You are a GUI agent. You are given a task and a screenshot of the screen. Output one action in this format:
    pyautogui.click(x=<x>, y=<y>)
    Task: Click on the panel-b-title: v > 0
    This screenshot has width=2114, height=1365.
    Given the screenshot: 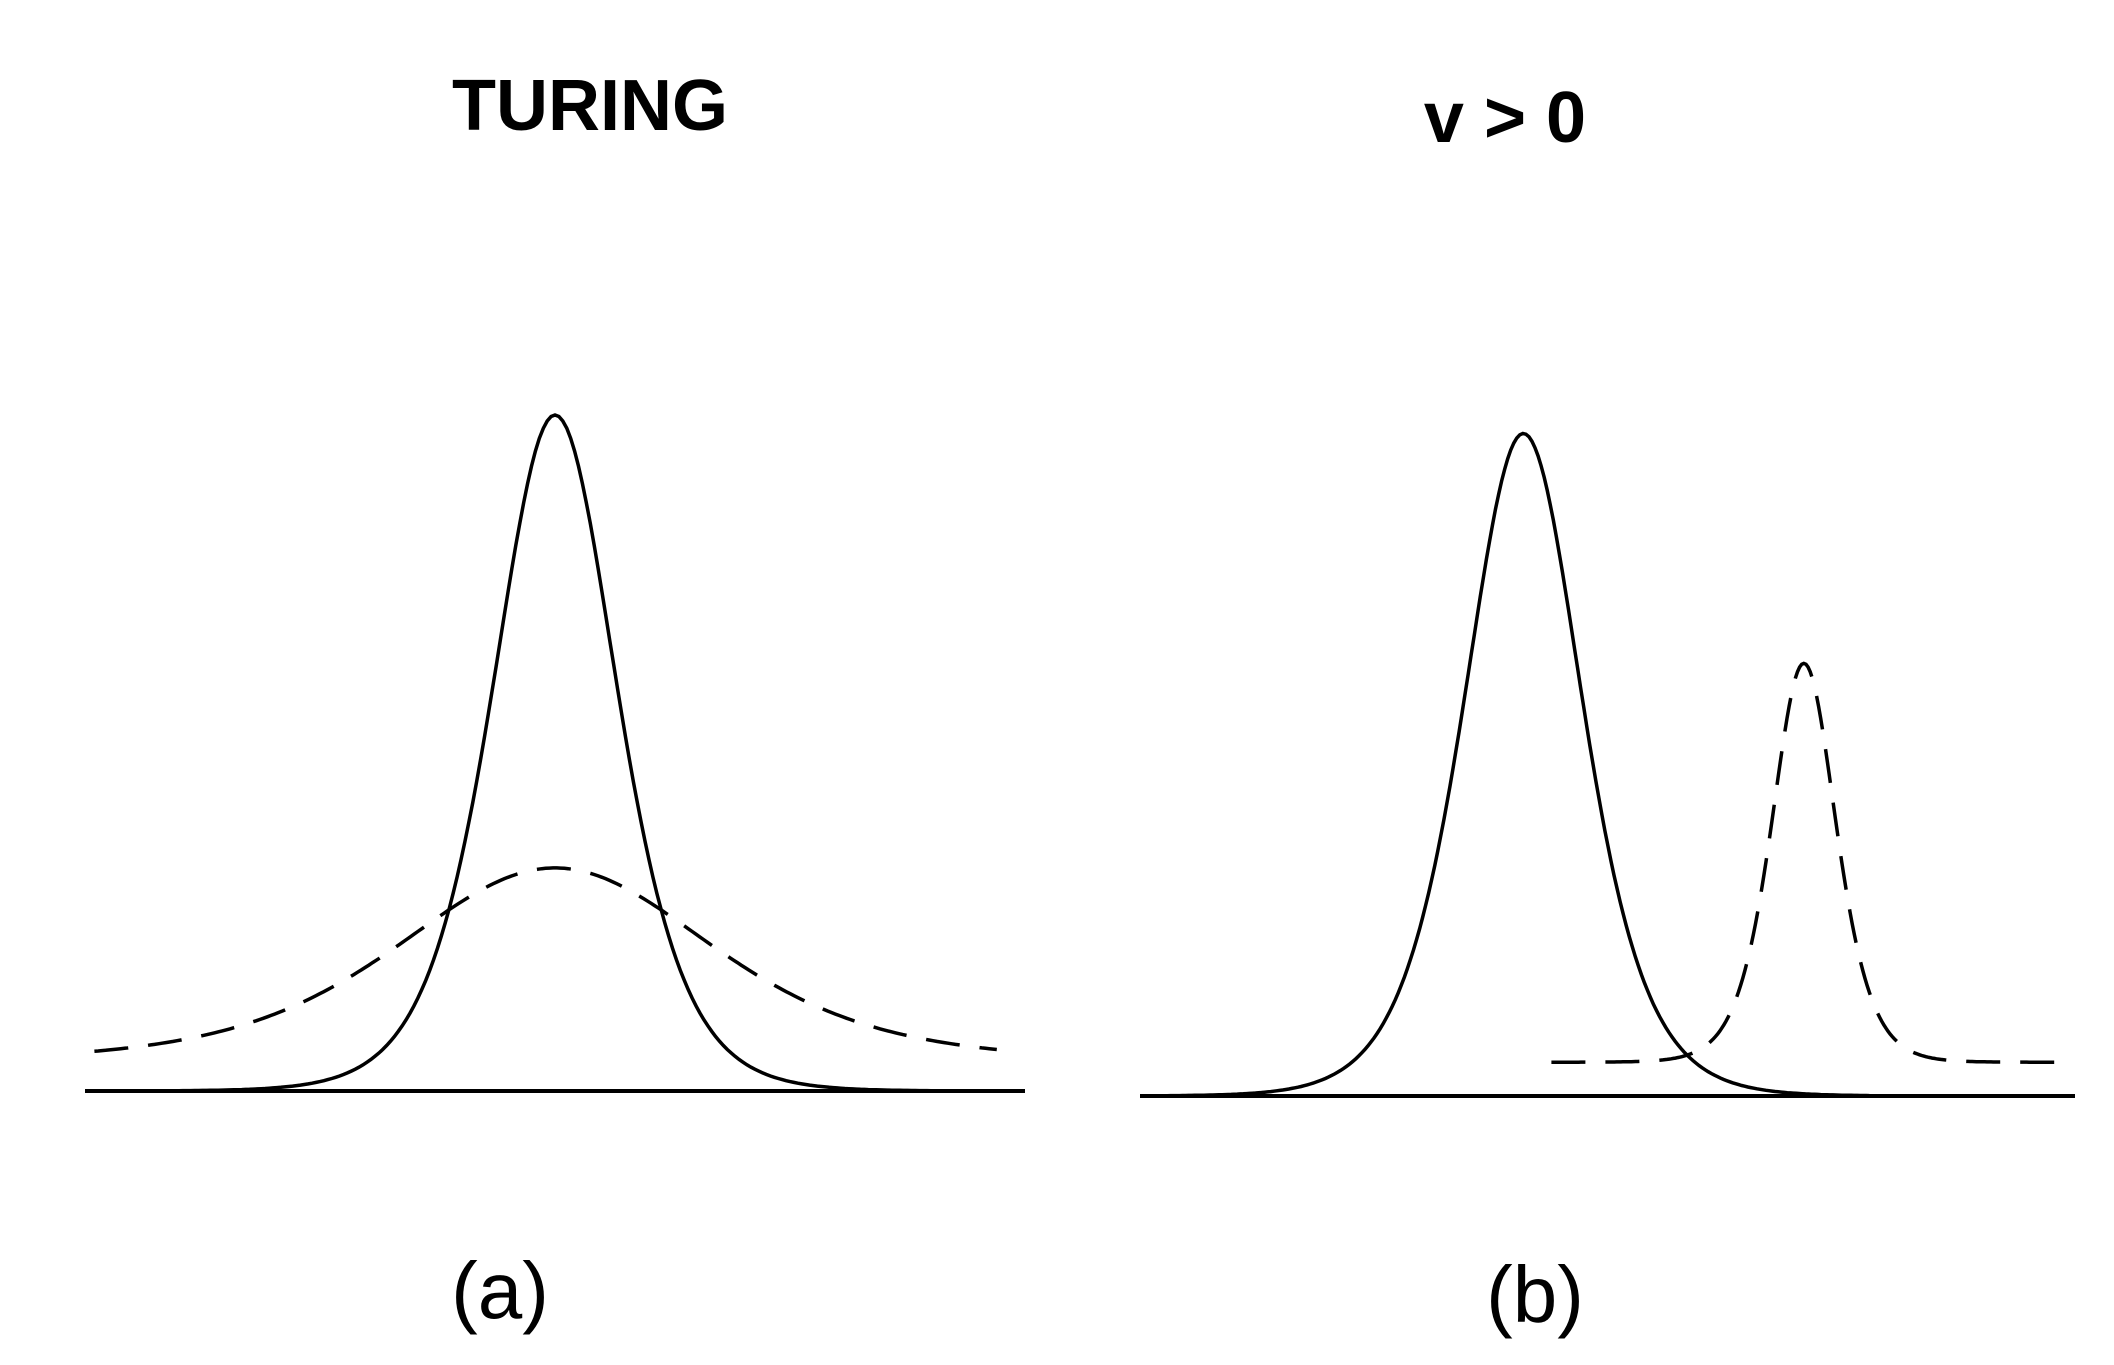 What is the action you would take?
    pyautogui.click(x=1505, y=118)
    